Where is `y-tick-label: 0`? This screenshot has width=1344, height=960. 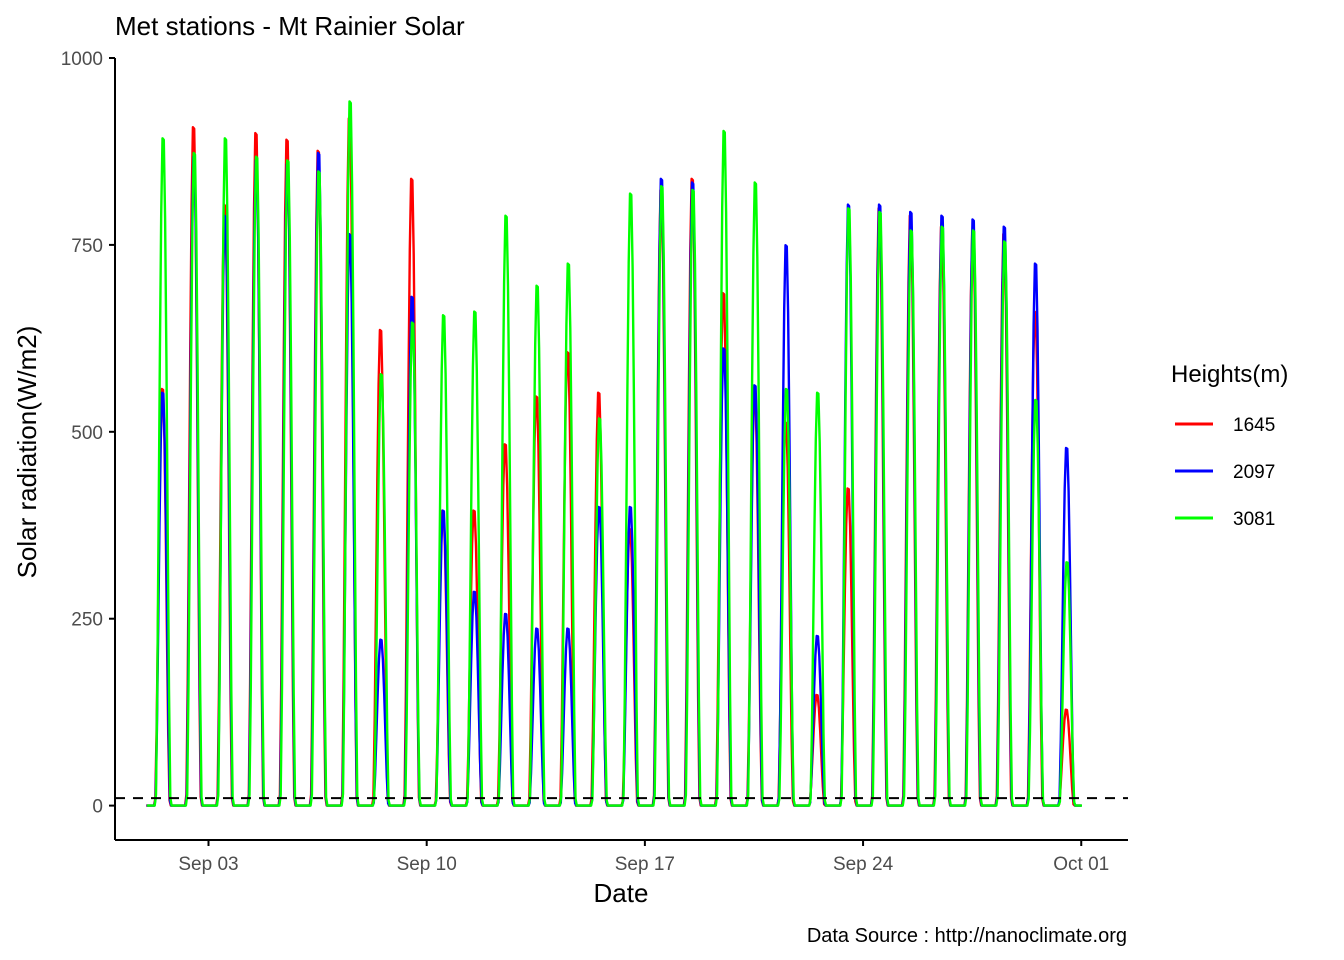
y-tick-label: 0 is located at coordinates (97, 807).